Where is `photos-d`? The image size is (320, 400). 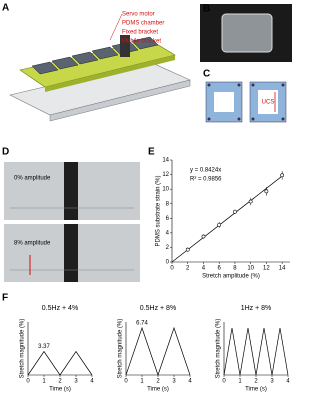 photos-d is located at coordinates (72, 222).